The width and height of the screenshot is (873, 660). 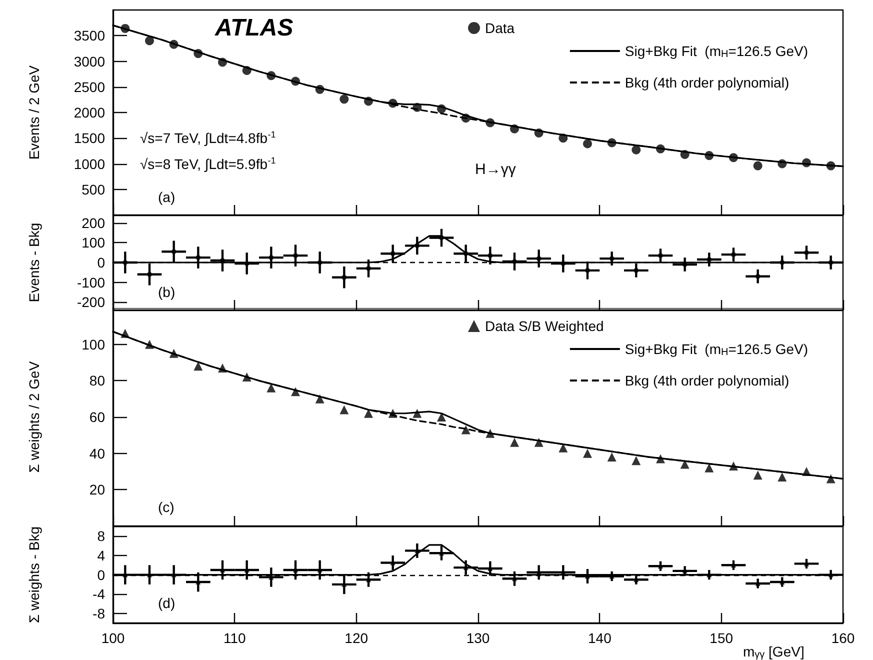 What do you see at coordinates (101, 556) in the screenshot?
I see `y-tick-label: 4` at bounding box center [101, 556].